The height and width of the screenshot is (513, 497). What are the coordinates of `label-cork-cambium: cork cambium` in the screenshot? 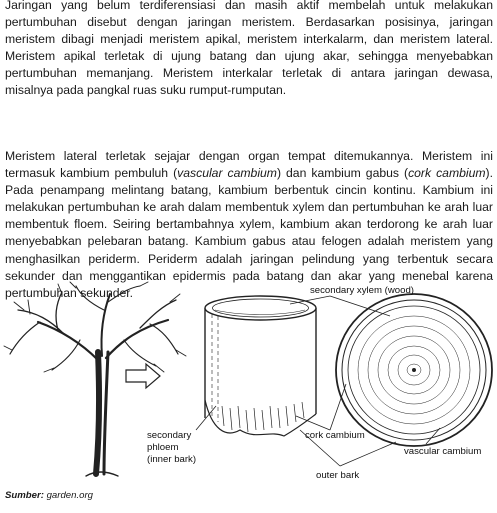 It's located at (335, 435).